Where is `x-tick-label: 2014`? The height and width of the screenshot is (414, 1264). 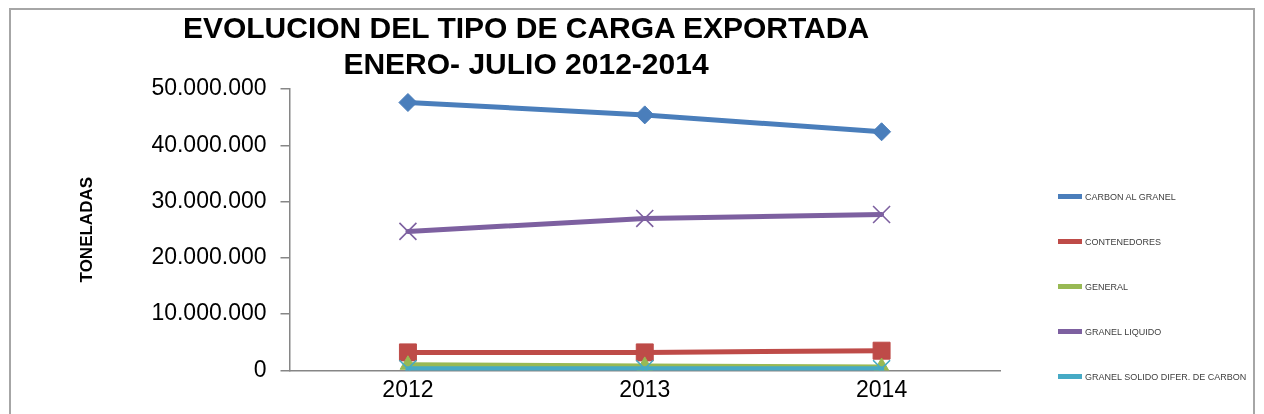
x-tick-label: 2014 is located at coordinates (882, 388).